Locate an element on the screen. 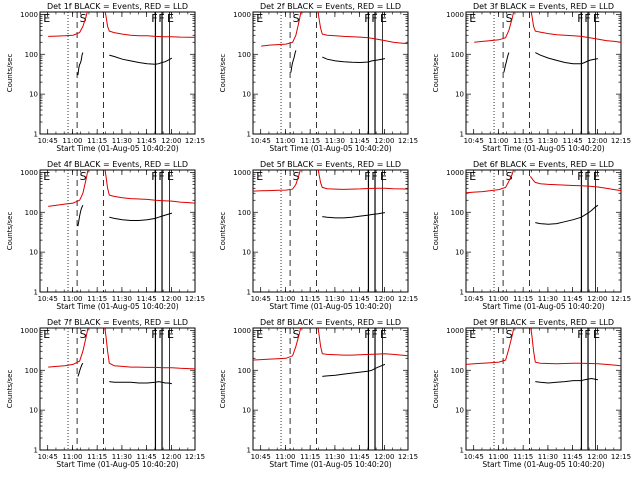 The height and width of the screenshot is (480, 640). panel-title: Det 5f BLACK = Events, RED = LLD is located at coordinates (330, 164).